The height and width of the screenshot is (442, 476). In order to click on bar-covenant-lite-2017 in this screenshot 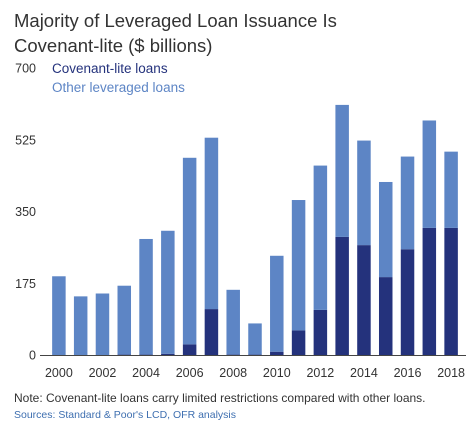, I will do `click(429, 291)`.